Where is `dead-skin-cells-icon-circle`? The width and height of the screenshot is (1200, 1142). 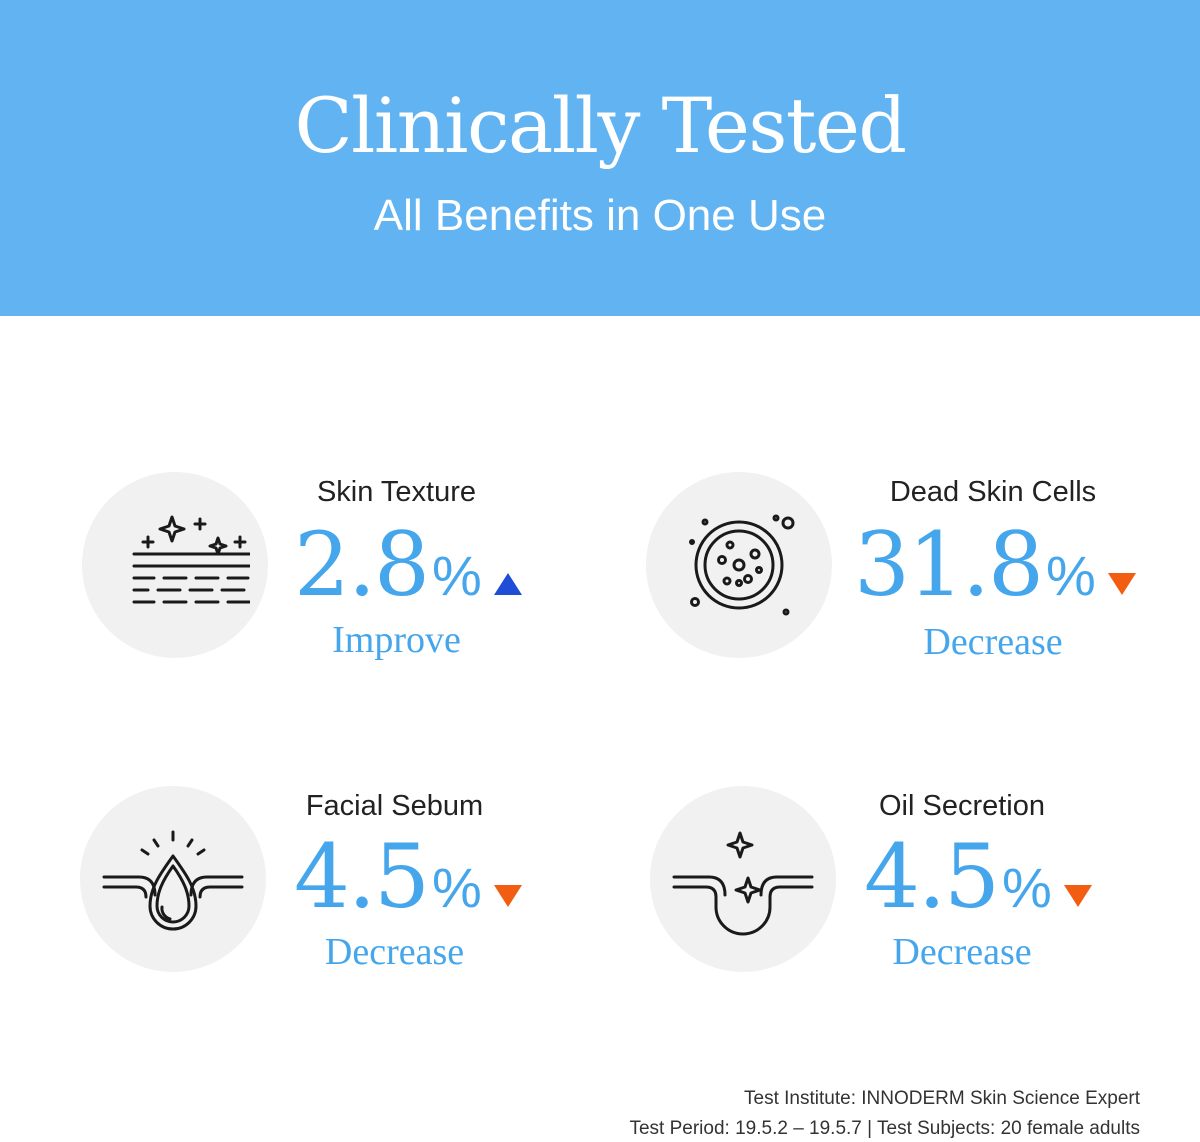
dead-skin-cells-icon-circle is located at coordinates (739, 565).